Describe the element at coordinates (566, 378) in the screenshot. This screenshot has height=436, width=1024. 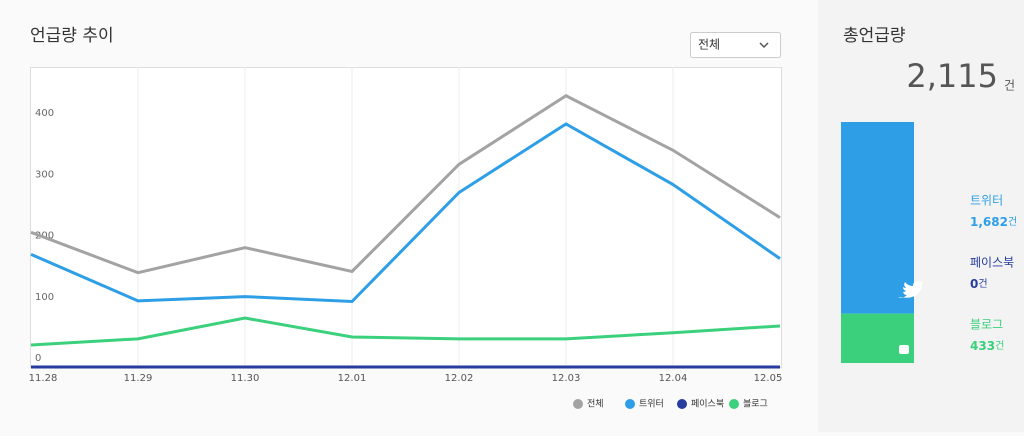
I see `x-tick-label: 12.03` at that location.